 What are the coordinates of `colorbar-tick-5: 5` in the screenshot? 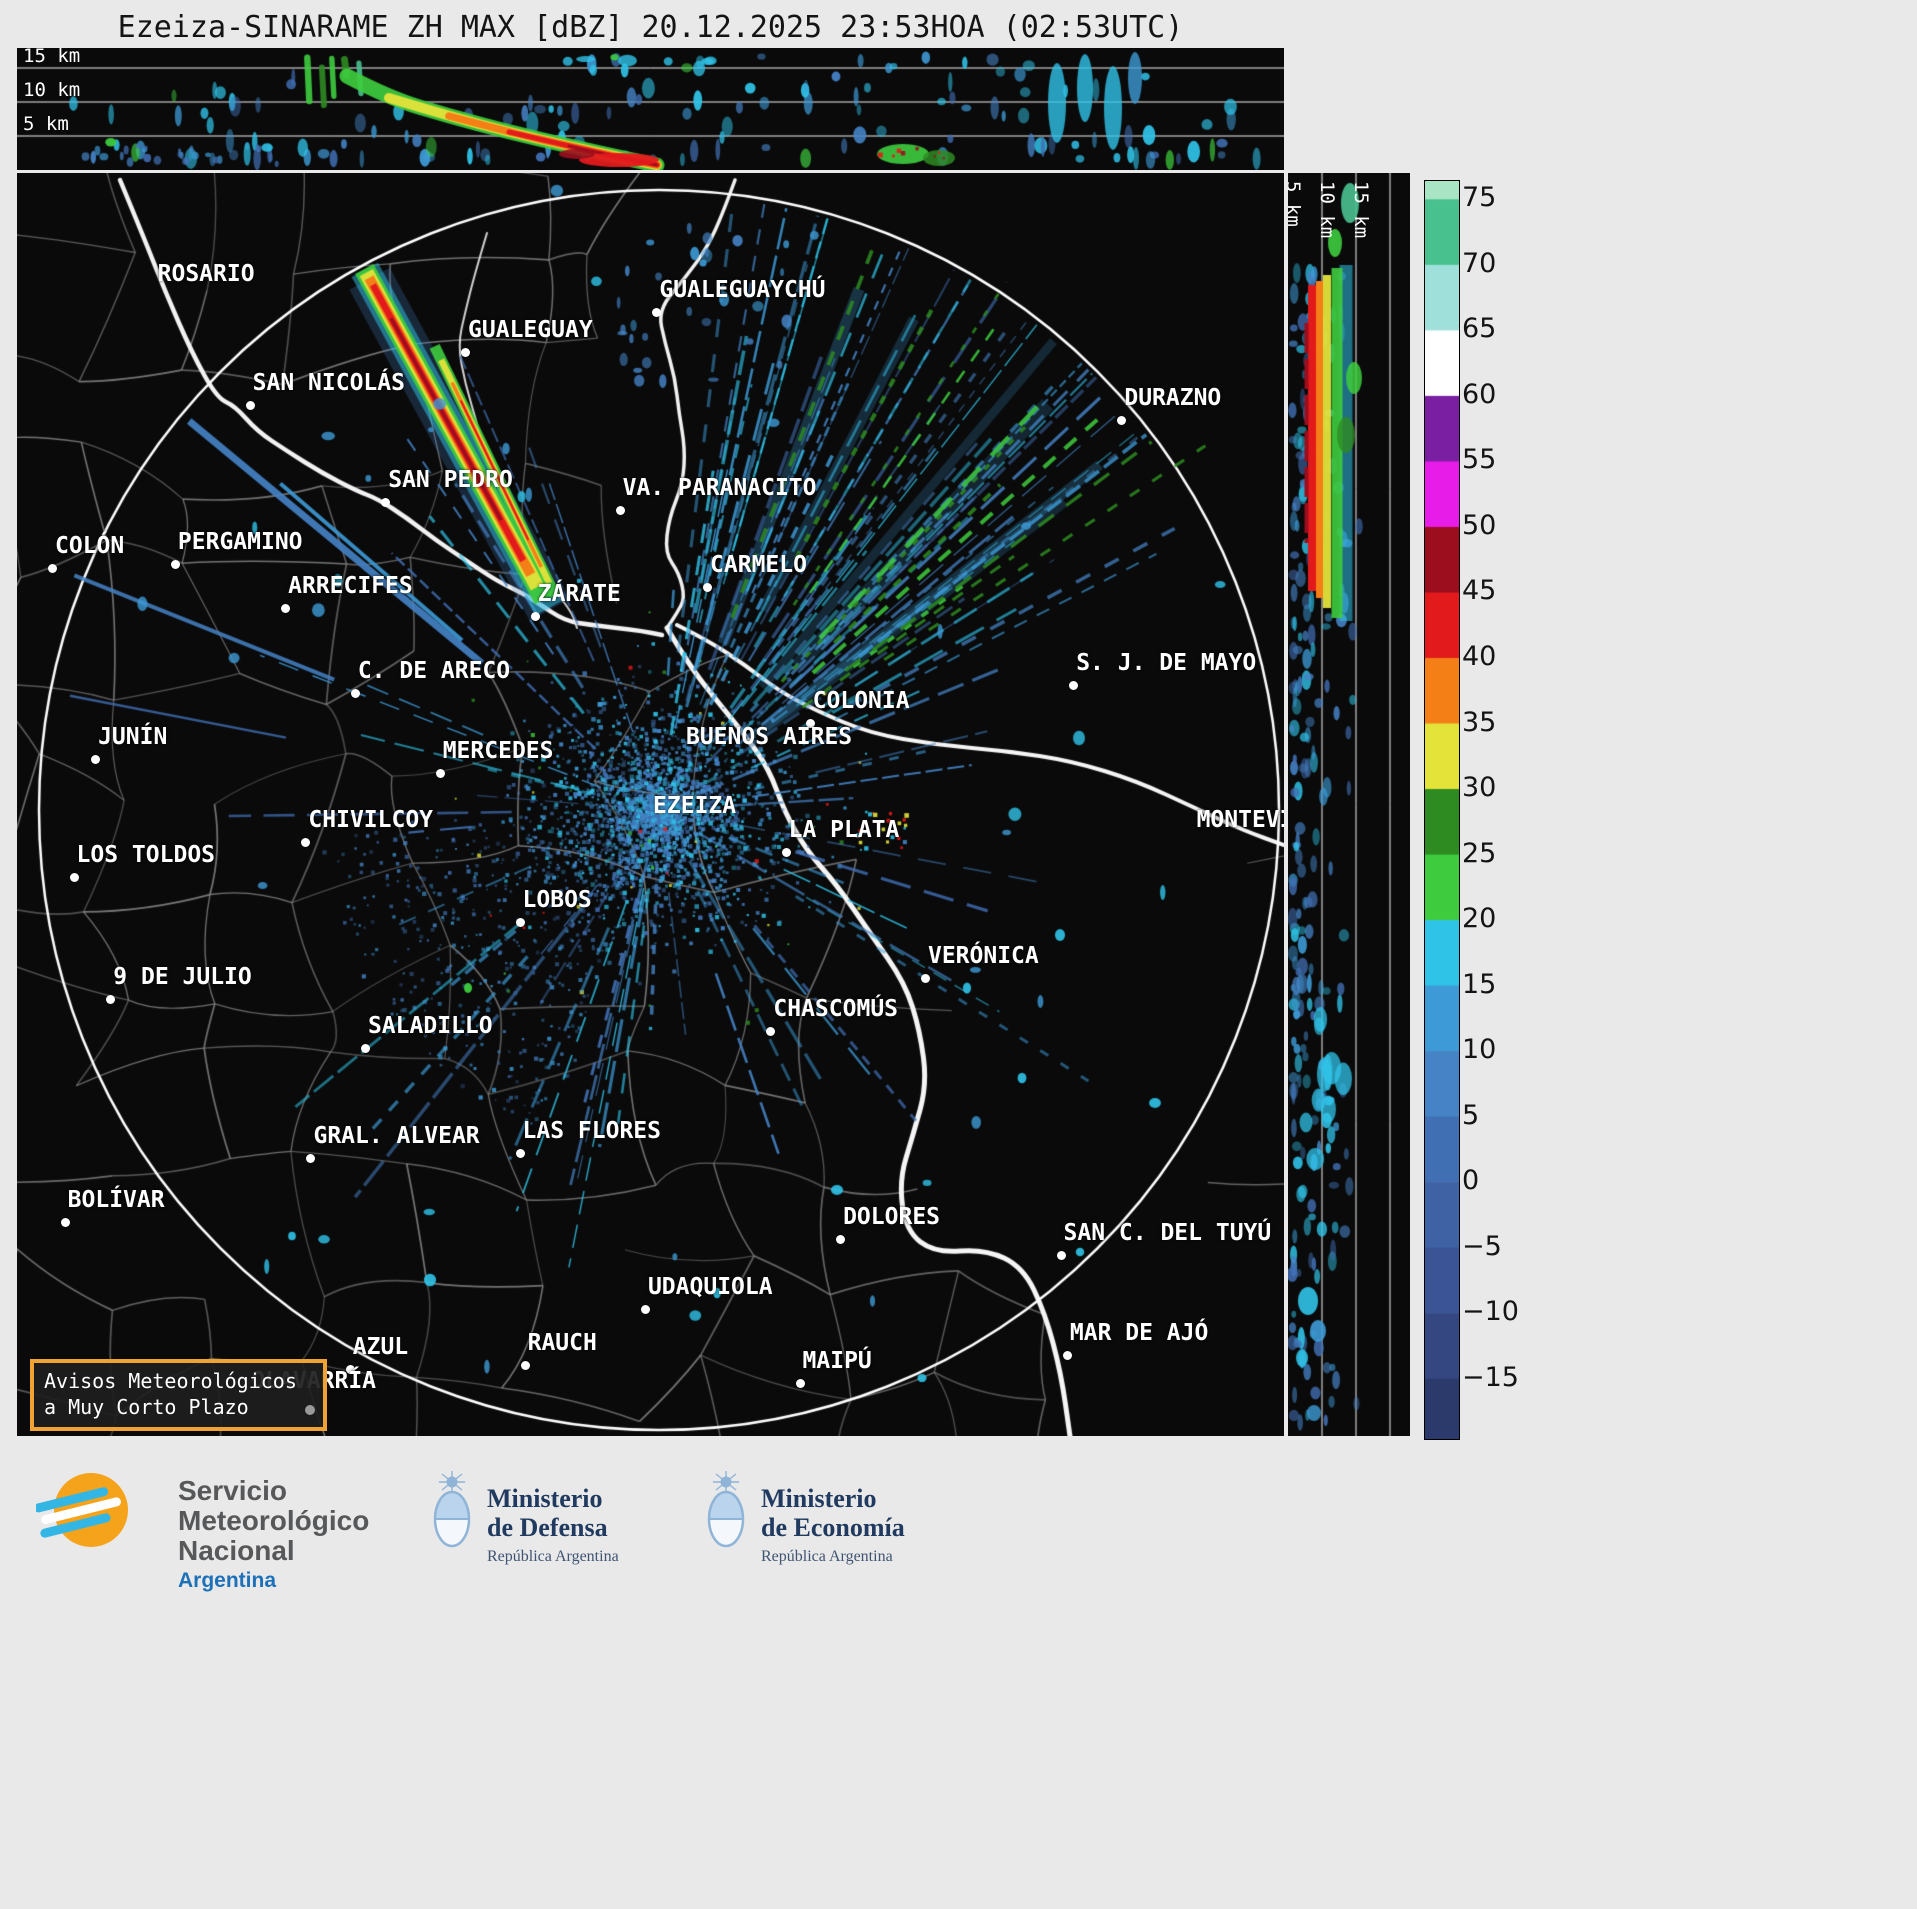 It's located at (1471, 1115).